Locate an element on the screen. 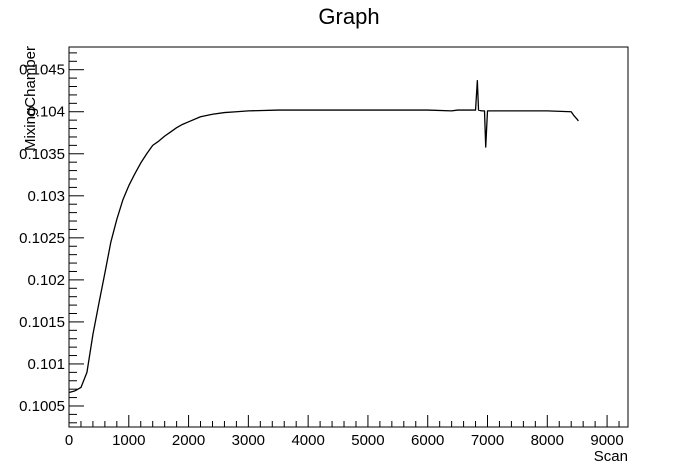  y-tick-label: 0.102 is located at coordinates (46, 280).